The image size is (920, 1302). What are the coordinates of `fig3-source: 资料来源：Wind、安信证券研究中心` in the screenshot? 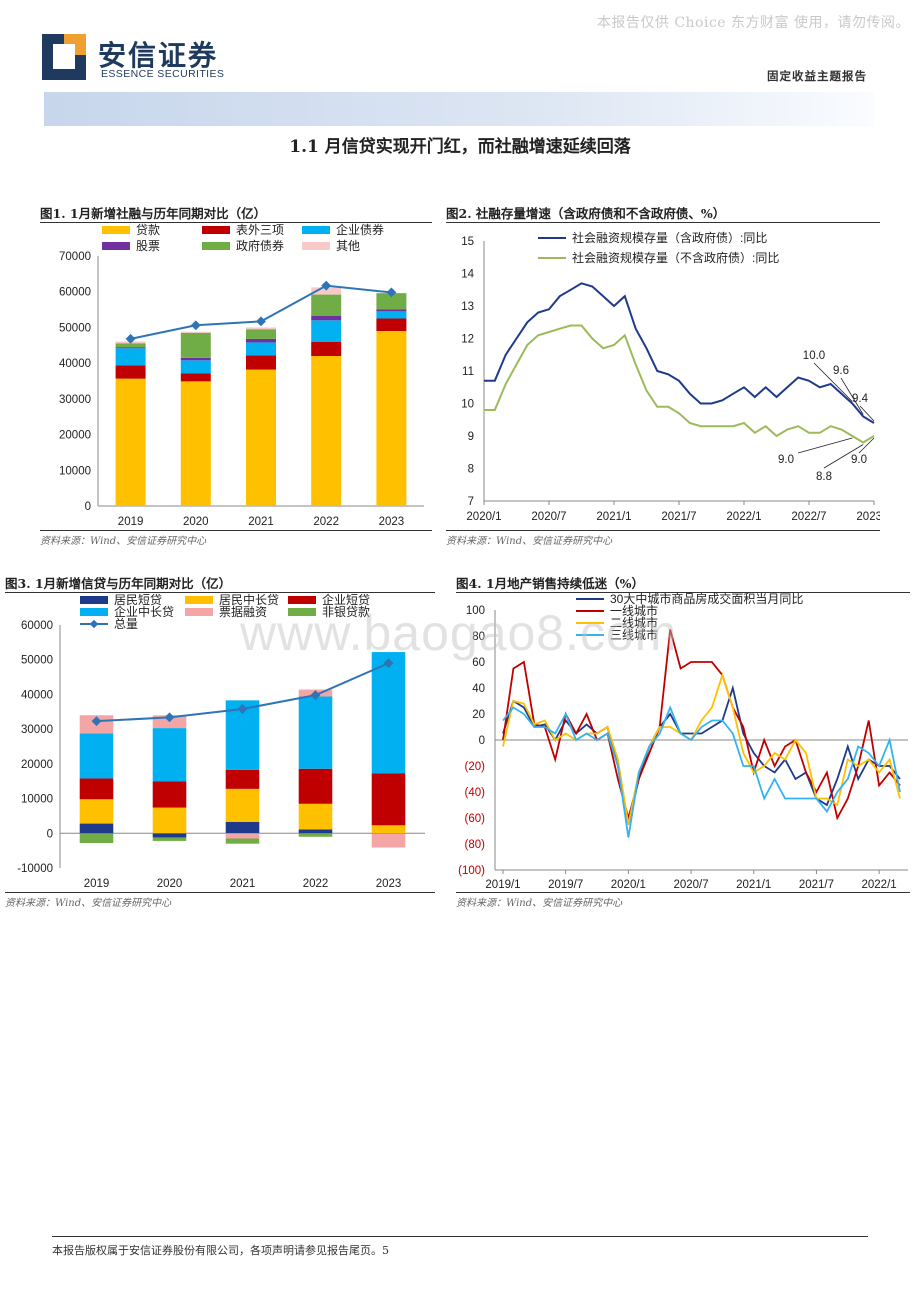 It's located at (88, 903).